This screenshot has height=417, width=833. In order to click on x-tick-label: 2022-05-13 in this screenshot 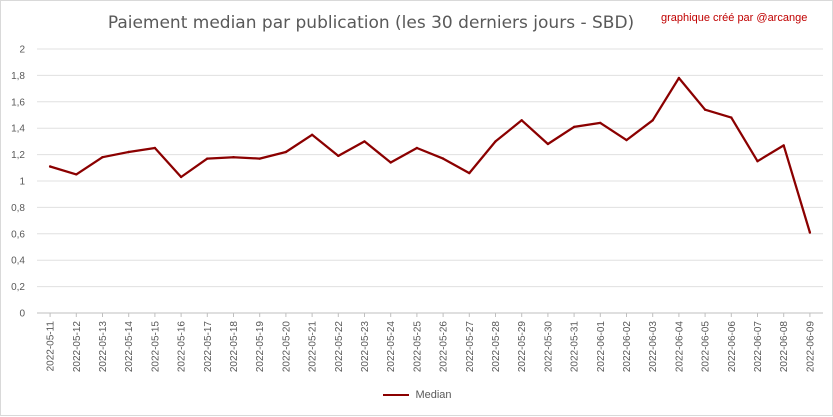, I will do `click(103, 347)`.